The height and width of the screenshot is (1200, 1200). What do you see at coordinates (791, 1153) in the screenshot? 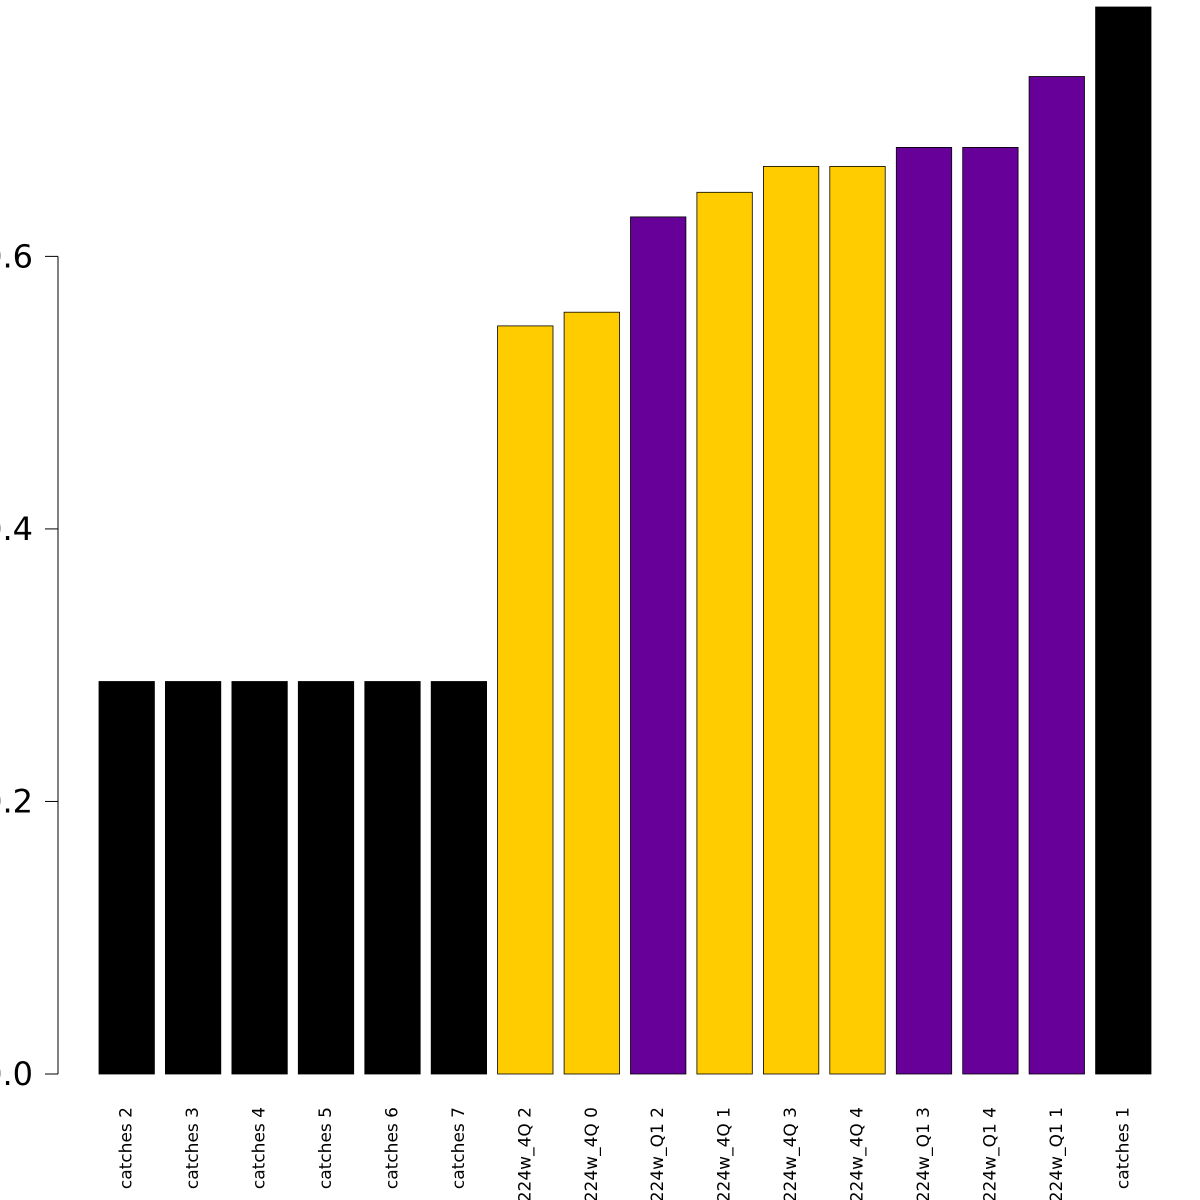
I see `x-tick-label: 224w_4Q 3` at bounding box center [791, 1153].